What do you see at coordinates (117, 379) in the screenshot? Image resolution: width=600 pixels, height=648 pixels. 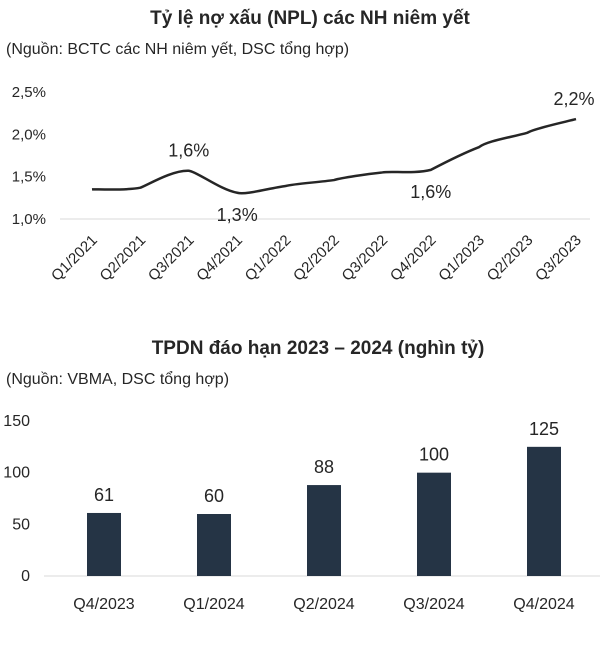 I see `bar-chart-source: (Nguồn: VBMA, DSC tổng hợp)` at bounding box center [117, 379].